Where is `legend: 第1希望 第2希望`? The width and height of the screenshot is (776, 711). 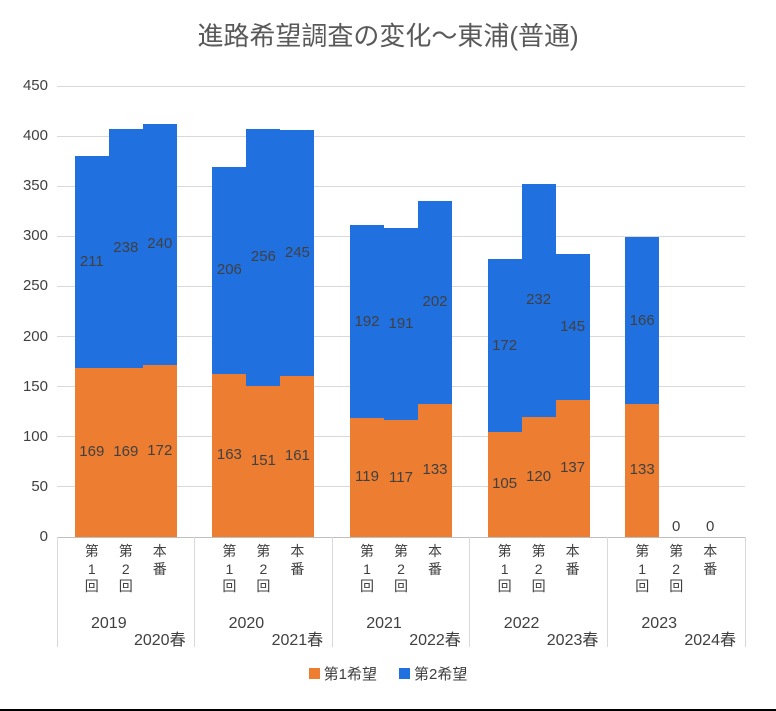 legend: 第1希望 第2希望 is located at coordinates (388, 673).